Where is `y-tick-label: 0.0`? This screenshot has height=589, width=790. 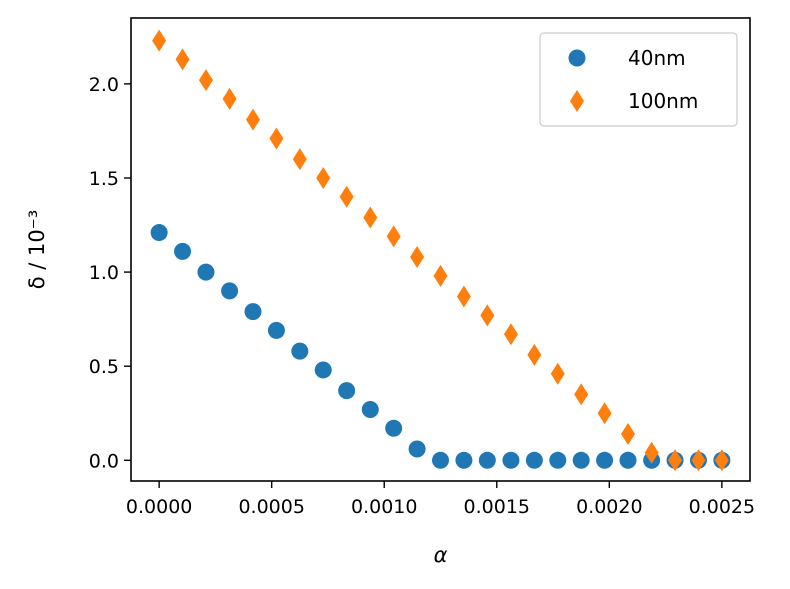
y-tick-label: 0.0 is located at coordinates (104, 461).